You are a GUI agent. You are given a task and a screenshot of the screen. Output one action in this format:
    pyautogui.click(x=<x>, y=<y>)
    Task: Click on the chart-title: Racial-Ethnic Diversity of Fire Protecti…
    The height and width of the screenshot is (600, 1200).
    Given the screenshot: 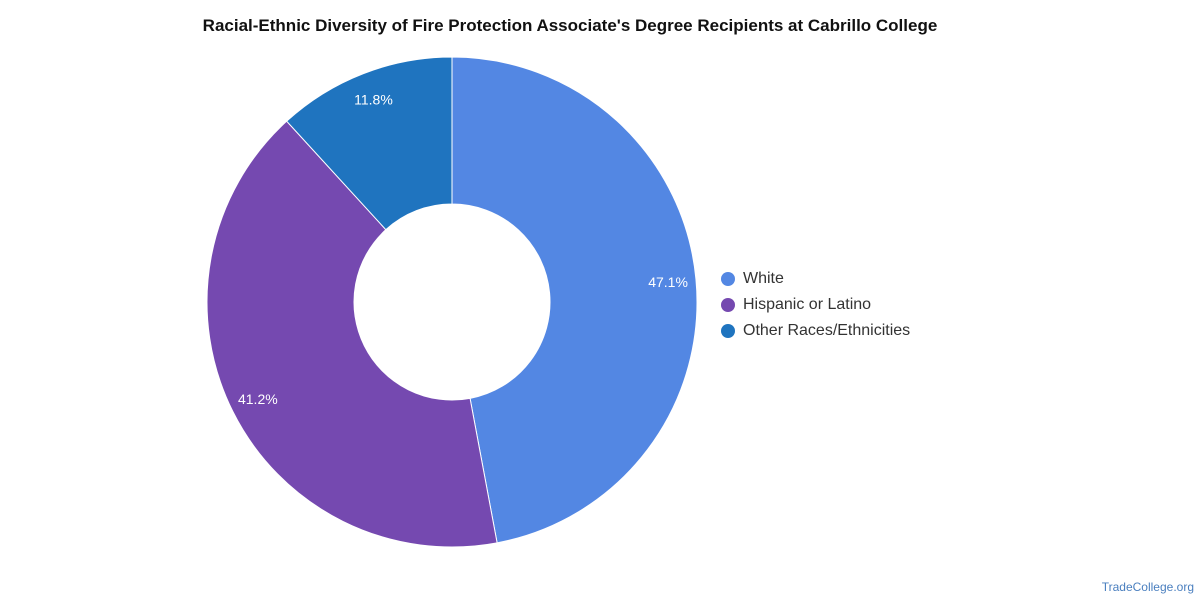 What is the action you would take?
    pyautogui.click(x=570, y=25)
    